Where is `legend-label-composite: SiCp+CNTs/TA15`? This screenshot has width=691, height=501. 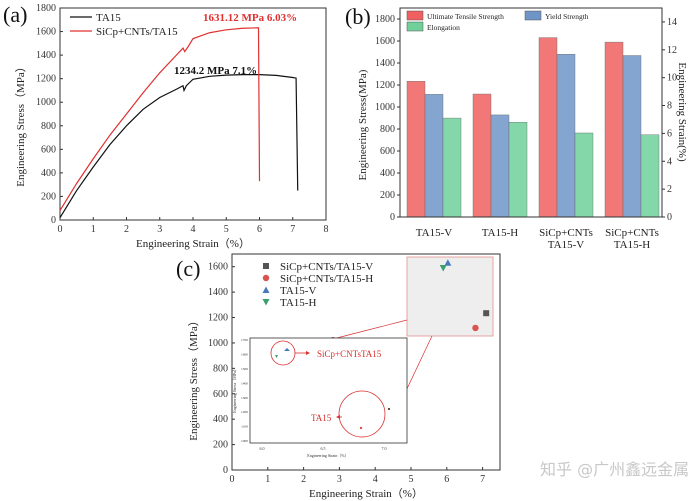 legend-label-composite: SiCp+CNTs/TA15 is located at coordinates (137, 32).